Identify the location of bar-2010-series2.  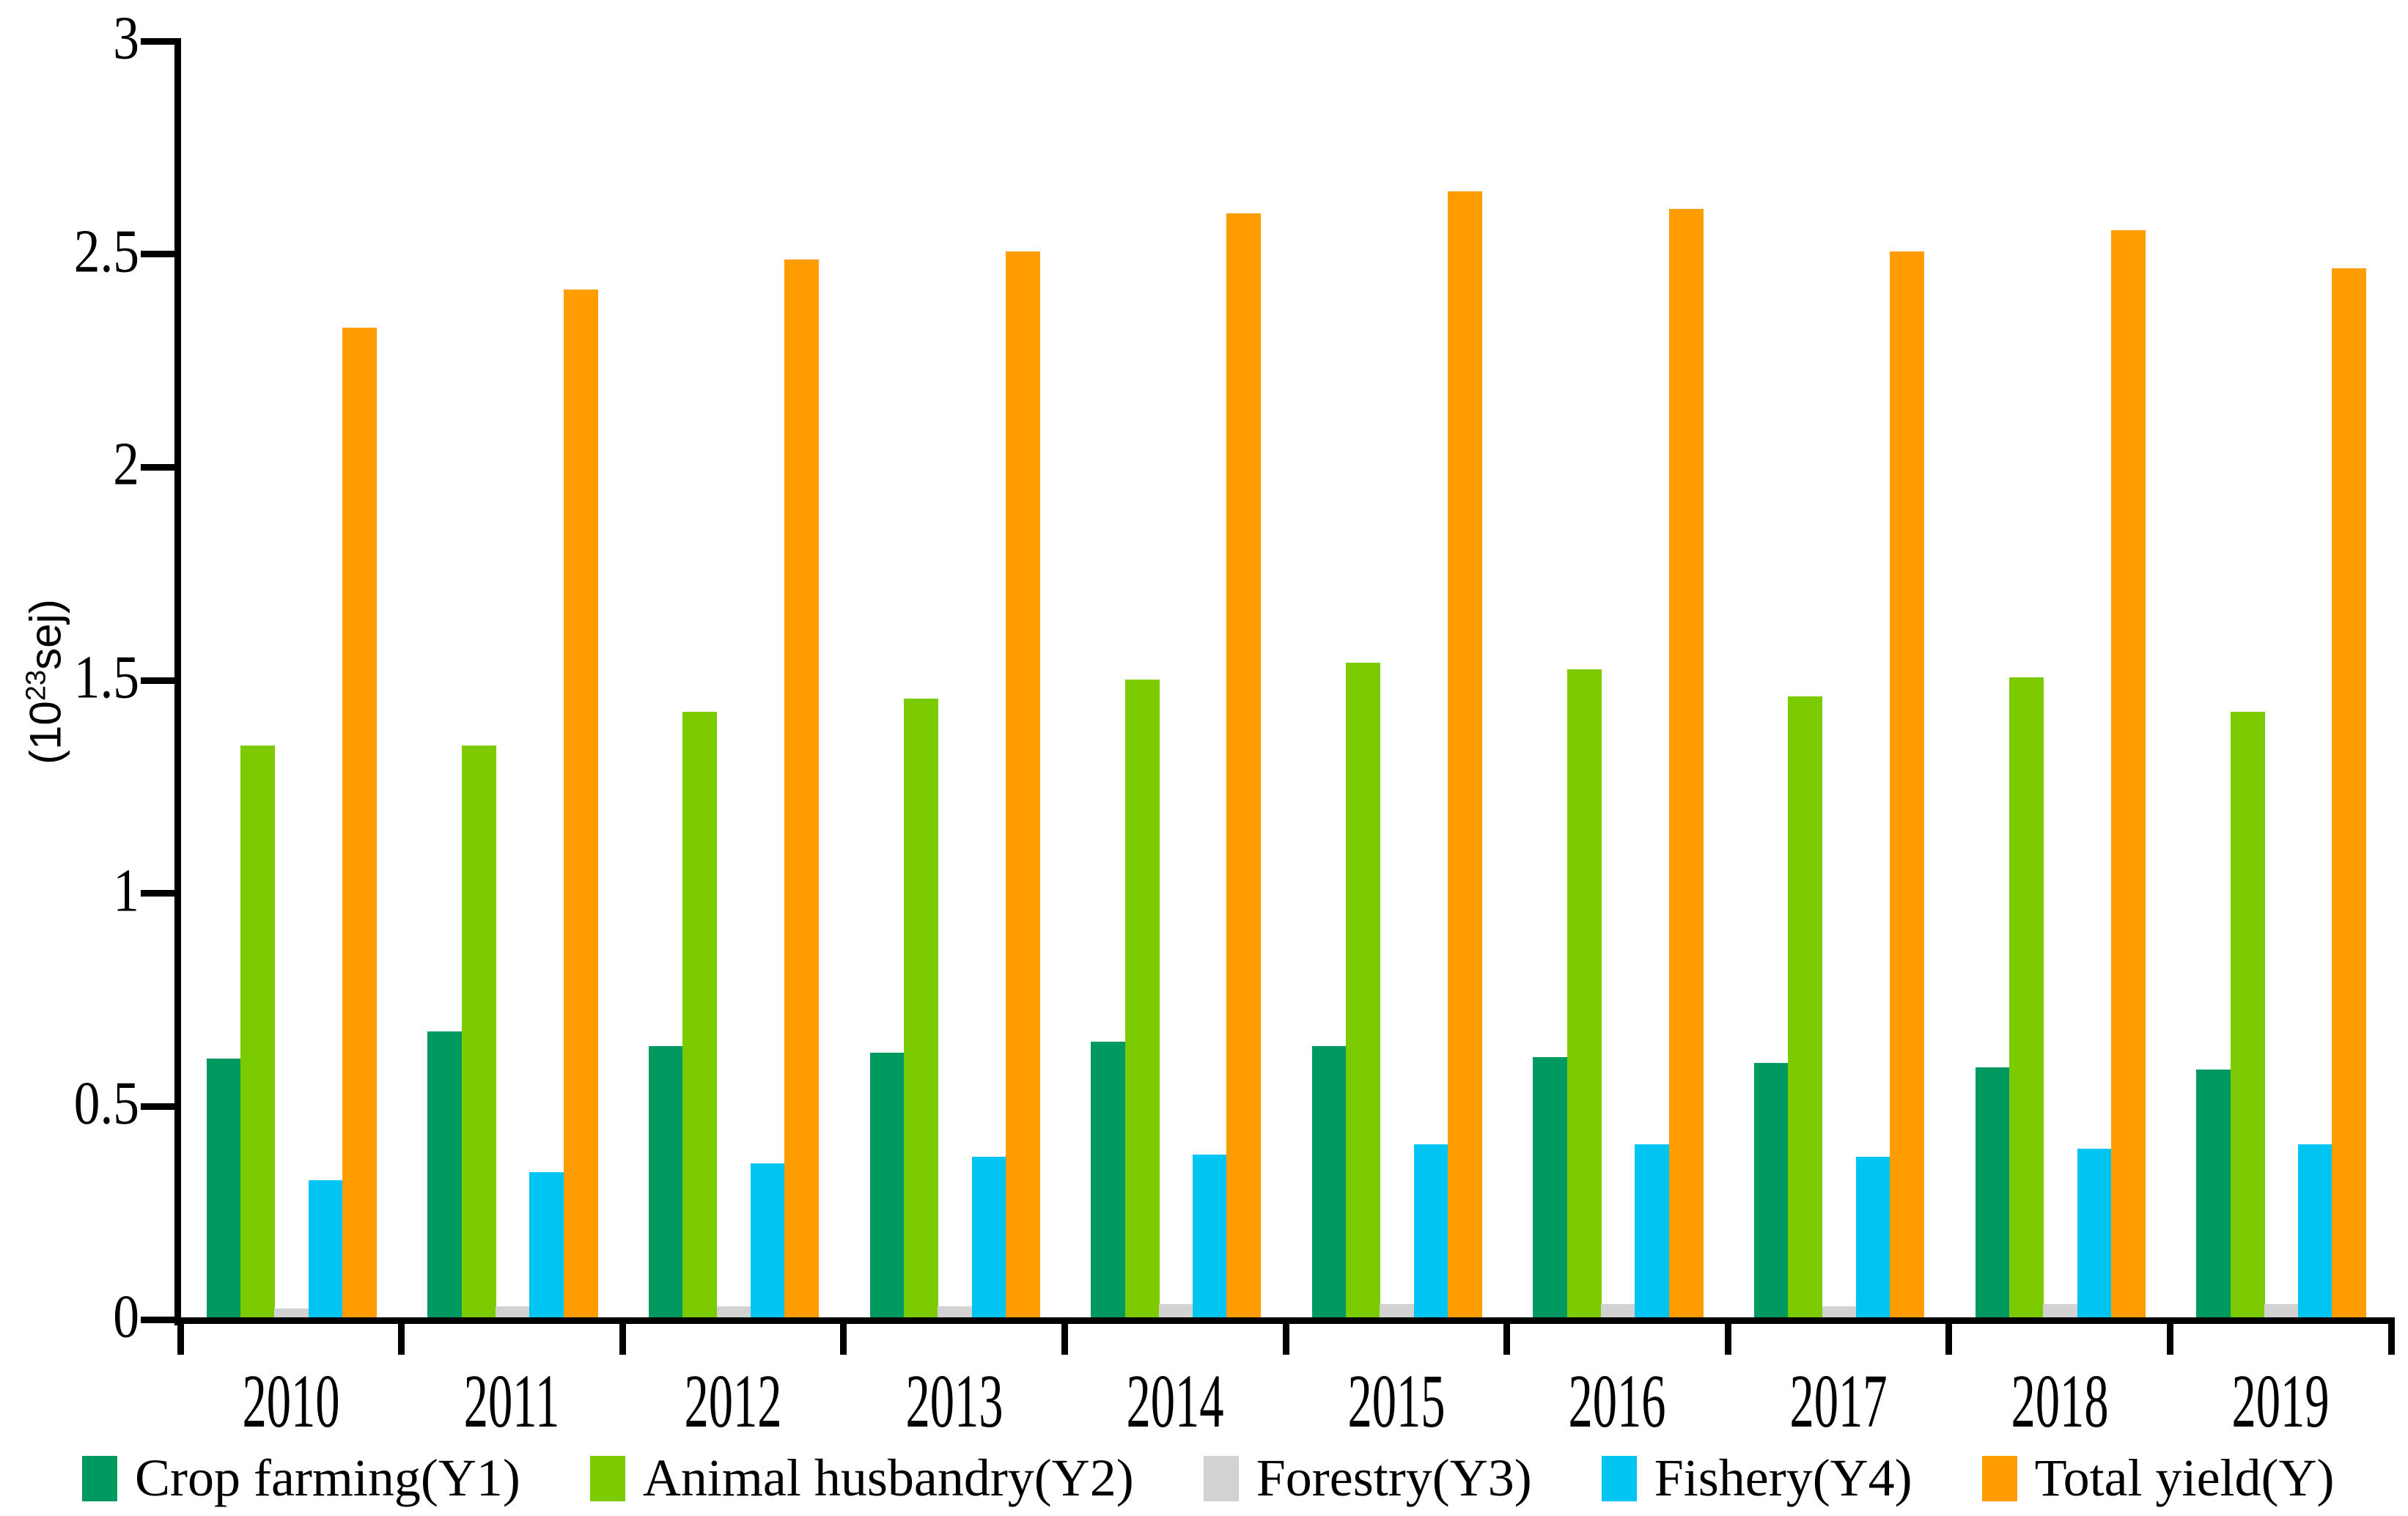
(258, 1034).